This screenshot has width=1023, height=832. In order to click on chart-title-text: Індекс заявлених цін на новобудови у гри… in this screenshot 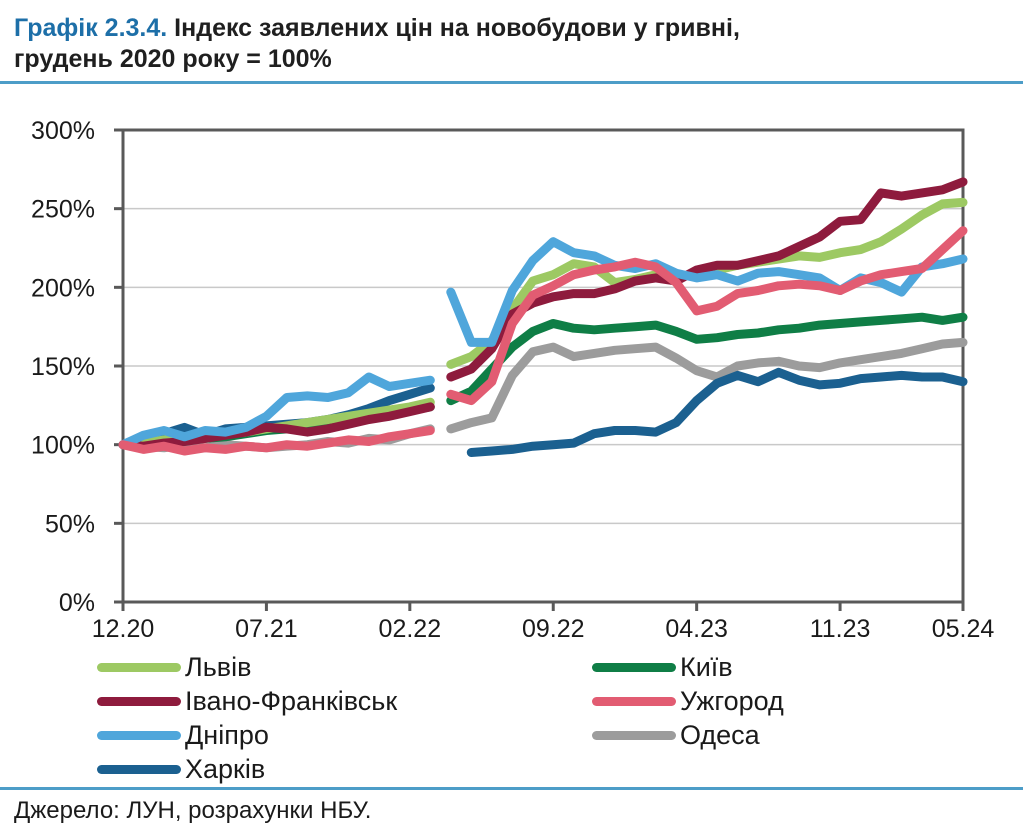, I will do `click(453, 28)`.